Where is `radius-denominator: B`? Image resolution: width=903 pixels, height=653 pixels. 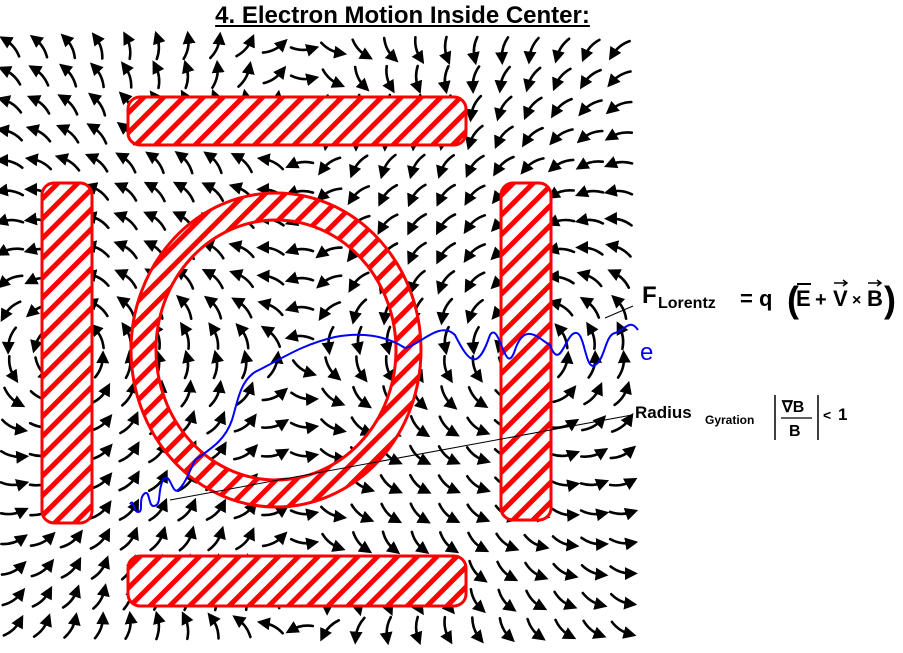
radius-denominator: B is located at coordinates (795, 431).